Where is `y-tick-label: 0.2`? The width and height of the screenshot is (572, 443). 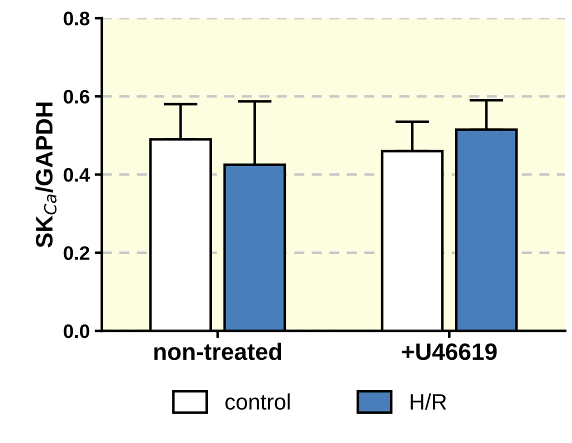 y-tick-label: 0.2 is located at coordinates (77, 253).